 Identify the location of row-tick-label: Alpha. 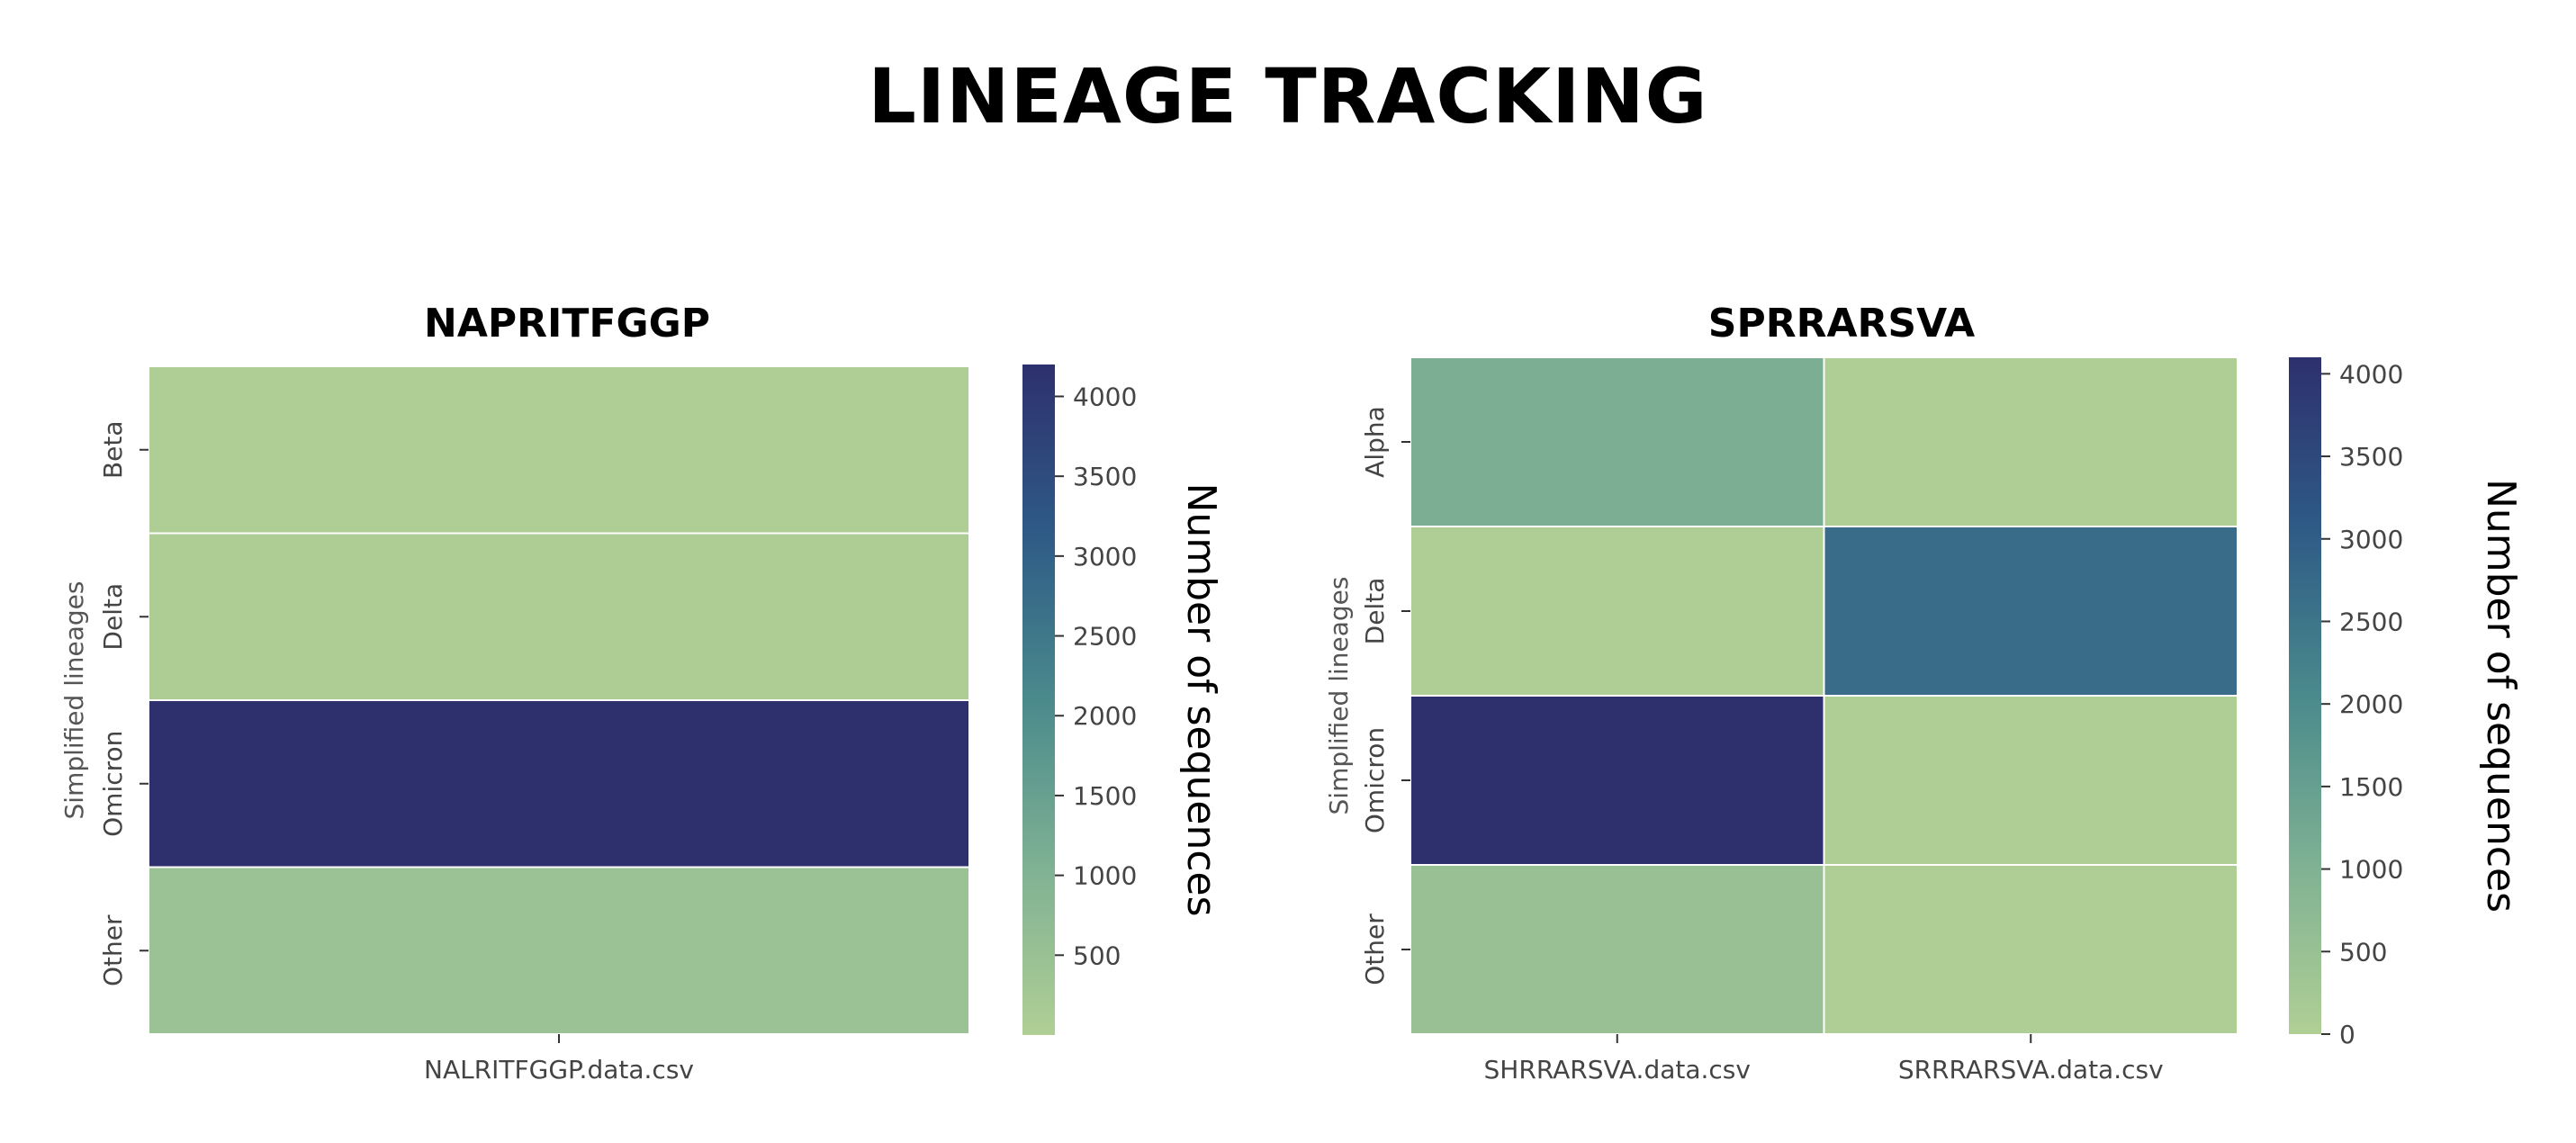
(1375, 442).